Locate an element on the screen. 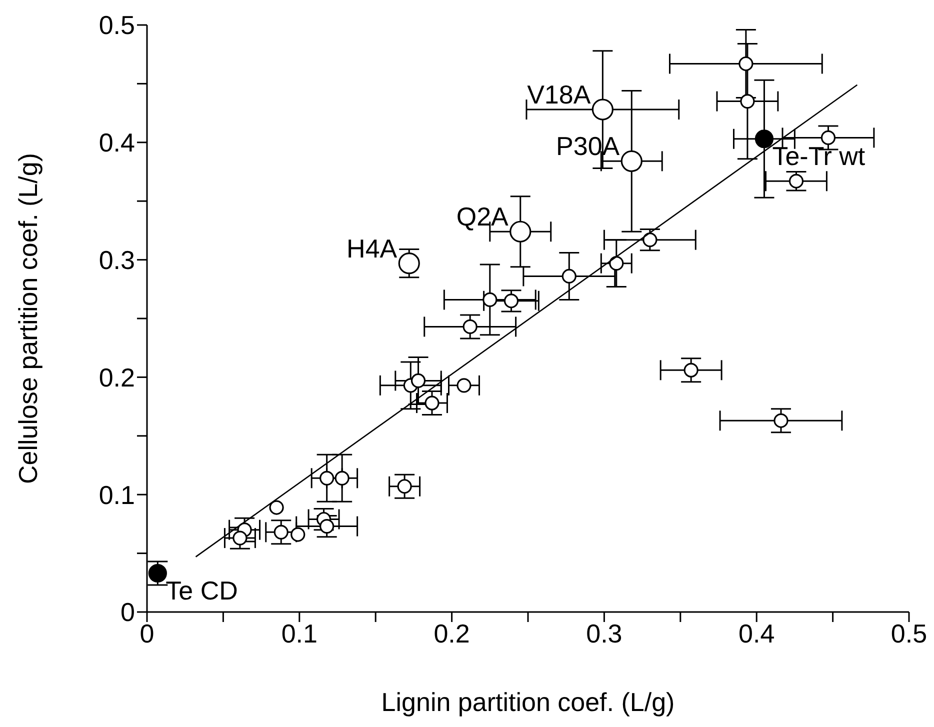 This screenshot has height=727, width=934. x-tick-label: 0 is located at coordinates (147, 633).